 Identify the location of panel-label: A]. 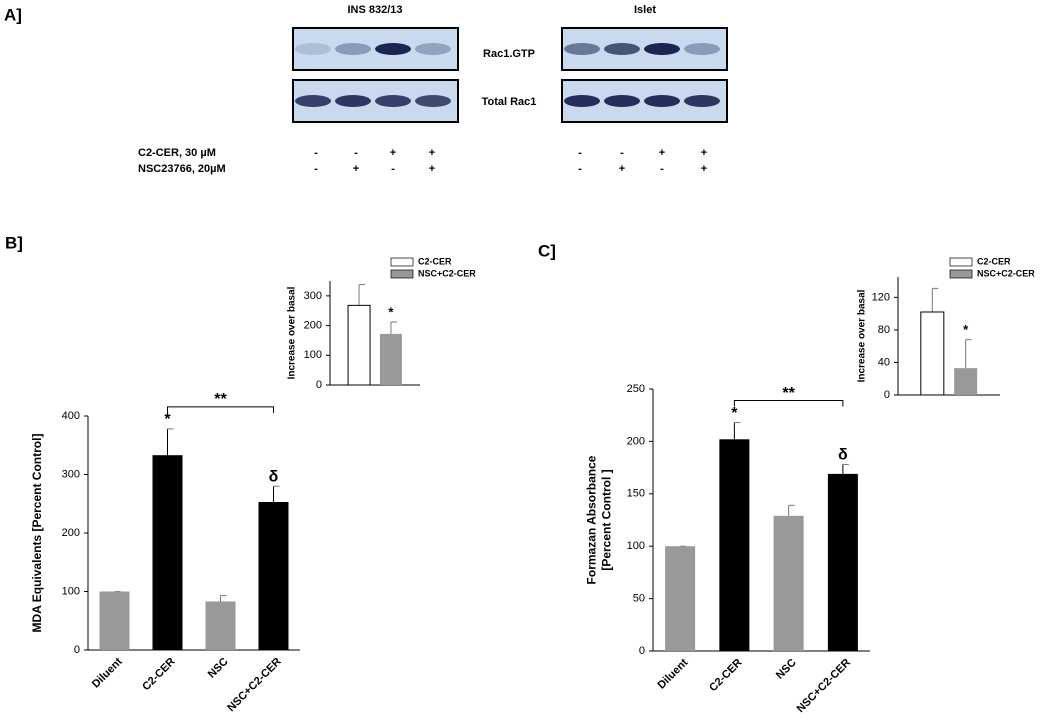
(13, 14).